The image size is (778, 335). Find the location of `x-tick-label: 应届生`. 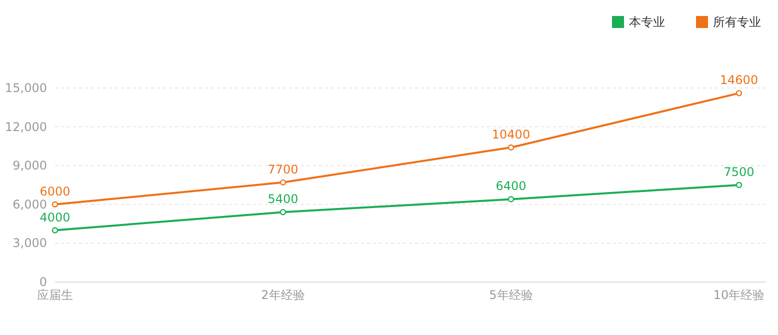

x-tick-label: 应届生 is located at coordinates (55, 295).